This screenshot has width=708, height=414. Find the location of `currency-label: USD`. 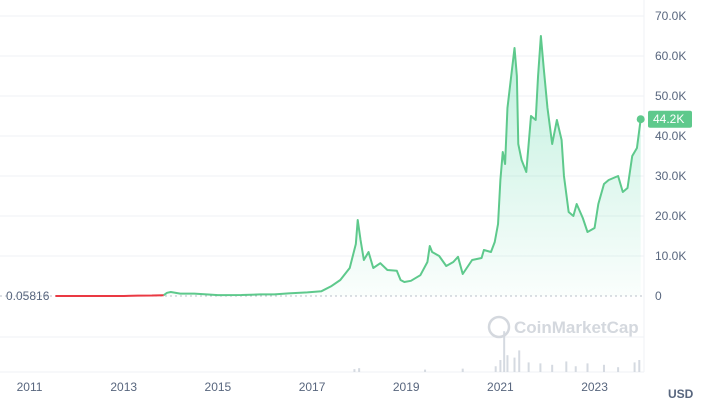

currency-label: USD is located at coordinates (681, 394).